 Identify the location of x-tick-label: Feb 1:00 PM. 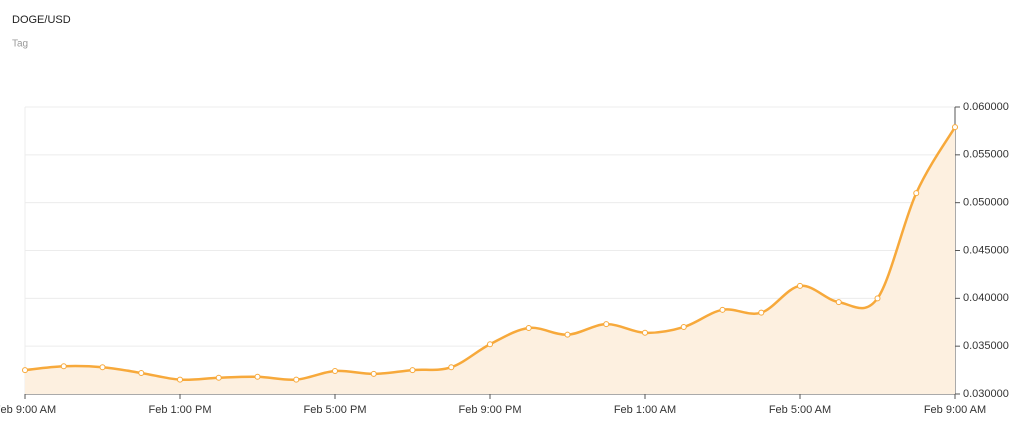
(180, 410).